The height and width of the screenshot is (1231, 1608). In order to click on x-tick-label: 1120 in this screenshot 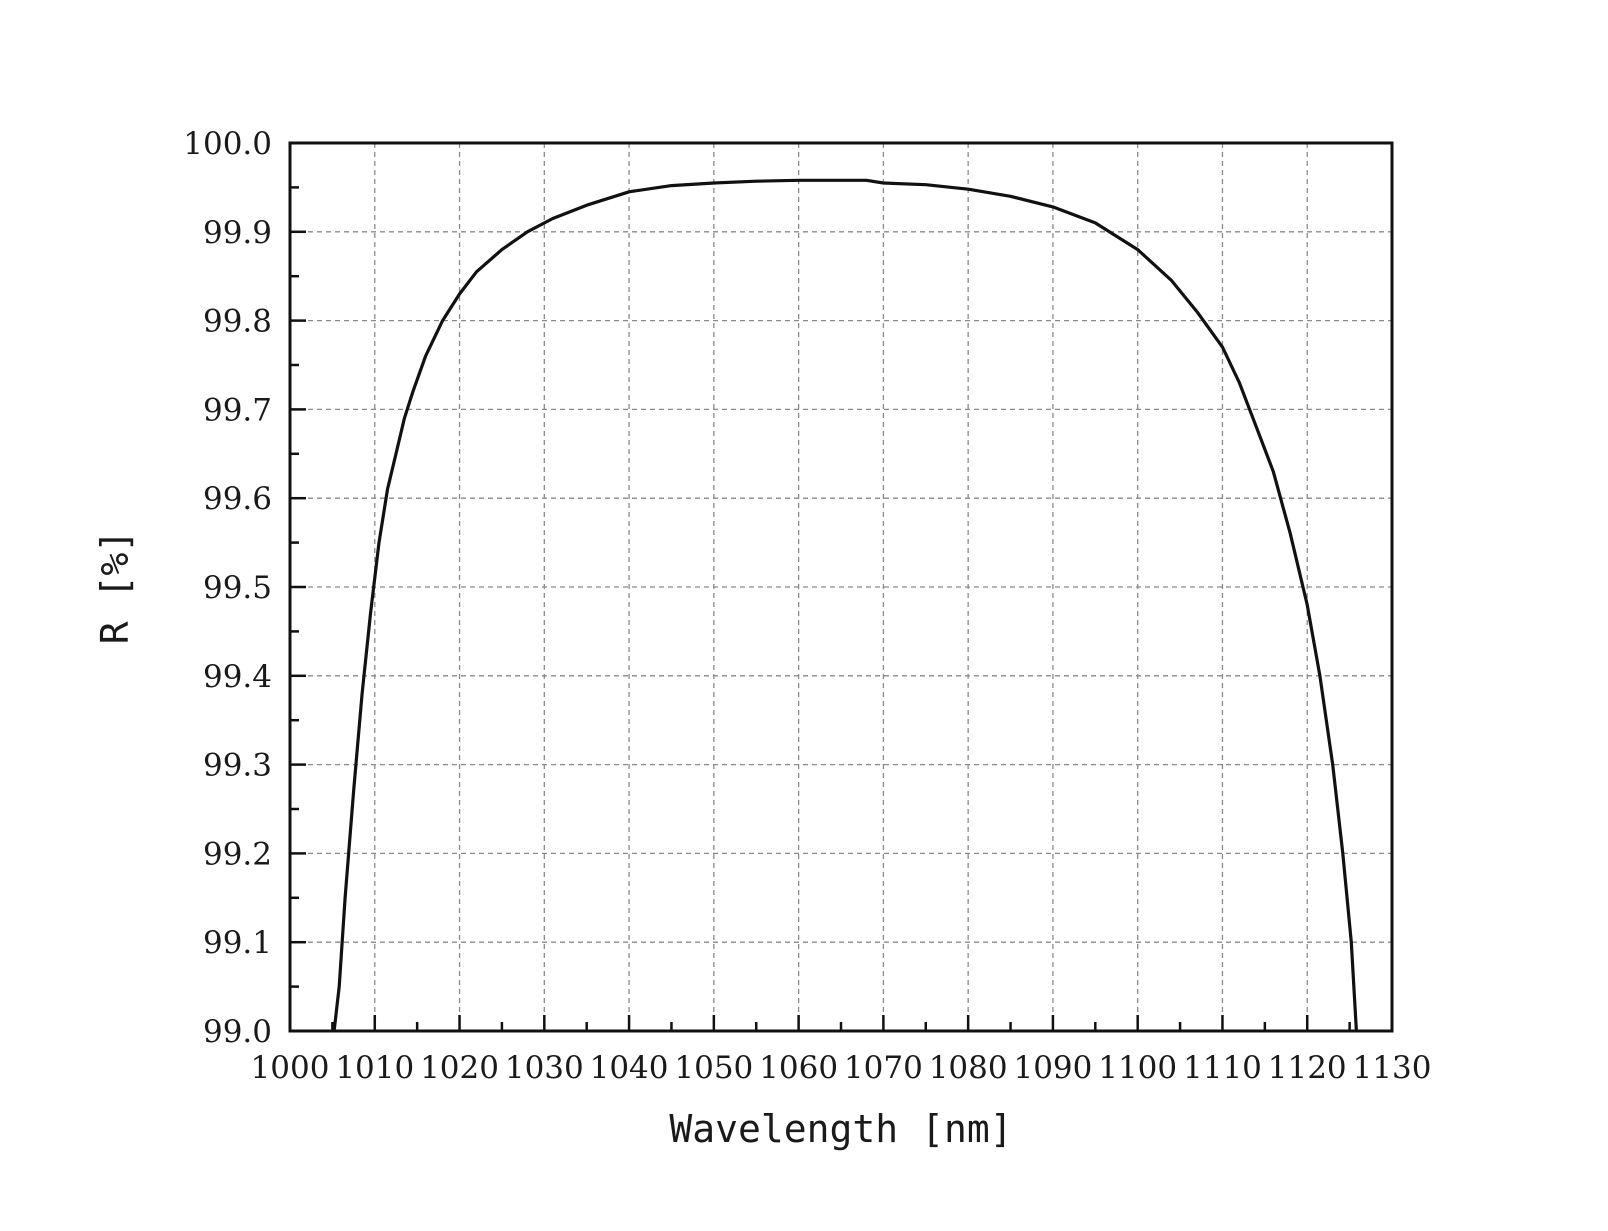, I will do `click(1307, 1068)`.